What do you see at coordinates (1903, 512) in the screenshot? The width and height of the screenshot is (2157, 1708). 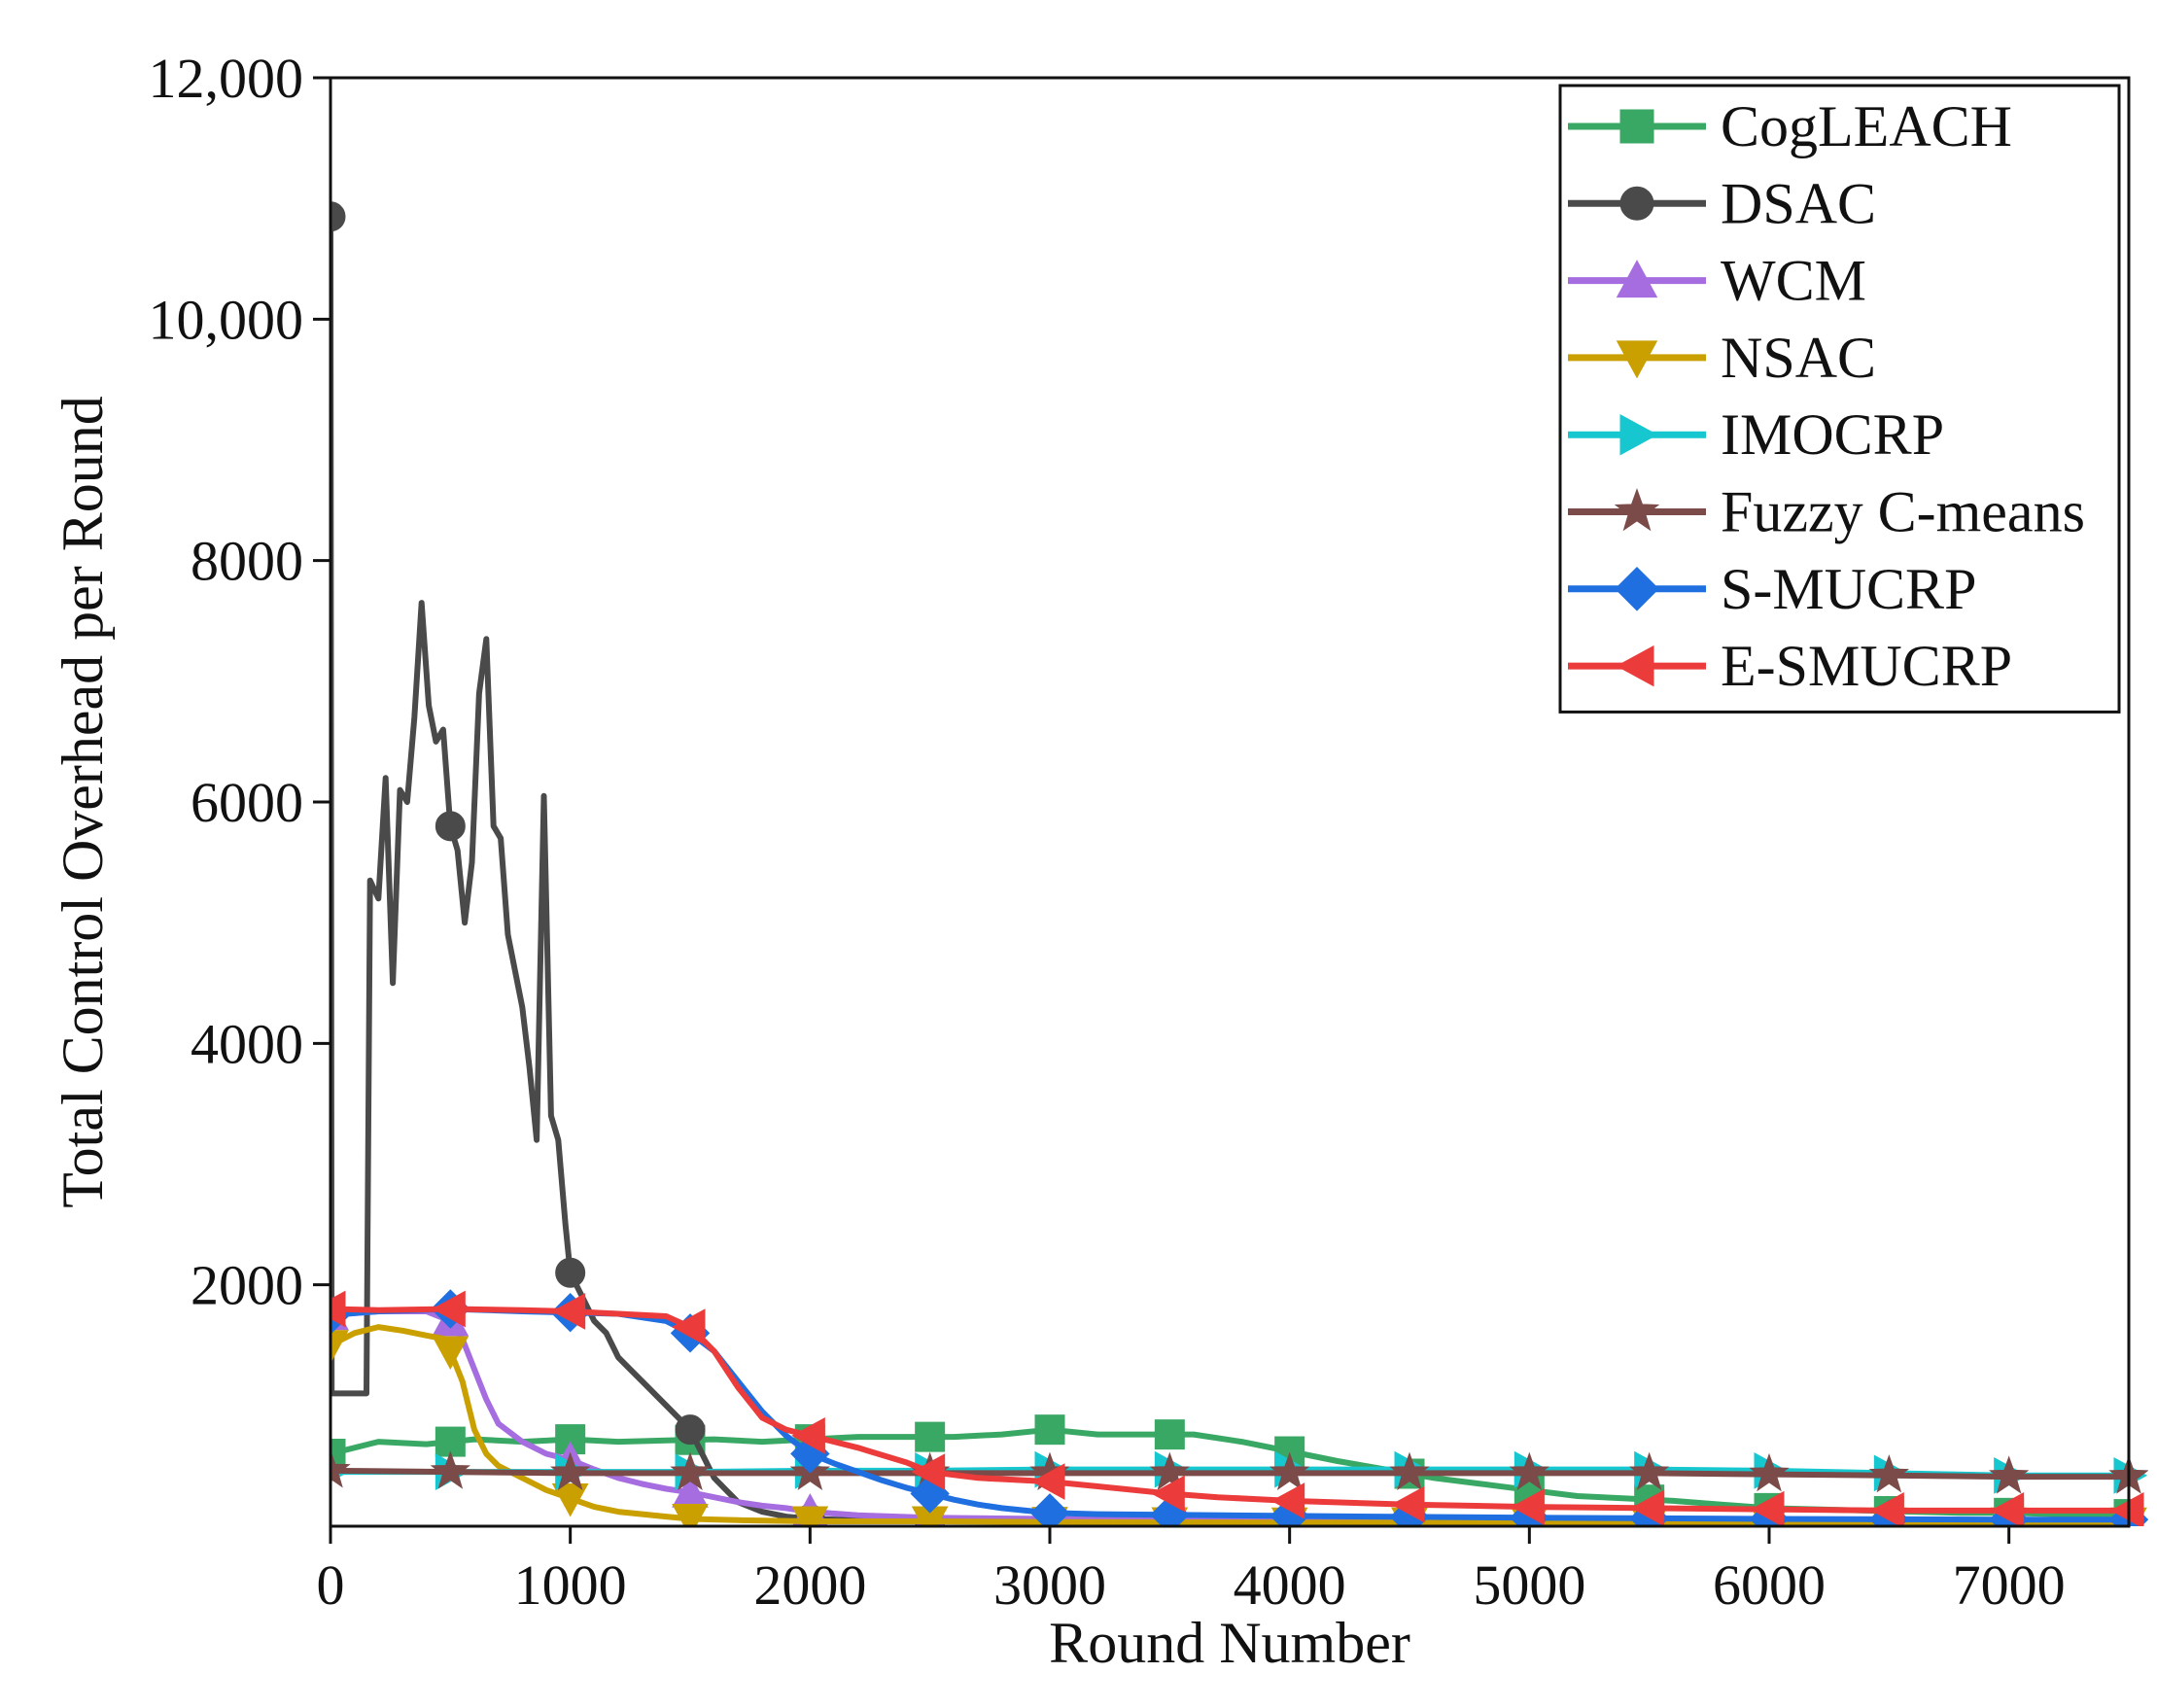 I see `legend-label: Fuzzy C-means` at bounding box center [1903, 512].